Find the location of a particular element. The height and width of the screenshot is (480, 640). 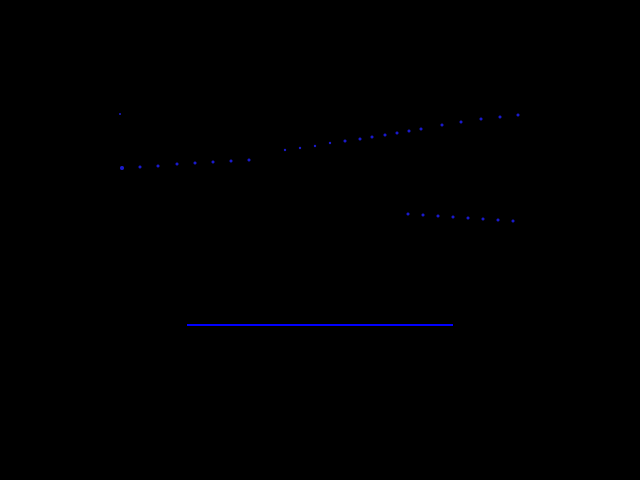

lower-dot-trail is located at coordinates (460, 217).